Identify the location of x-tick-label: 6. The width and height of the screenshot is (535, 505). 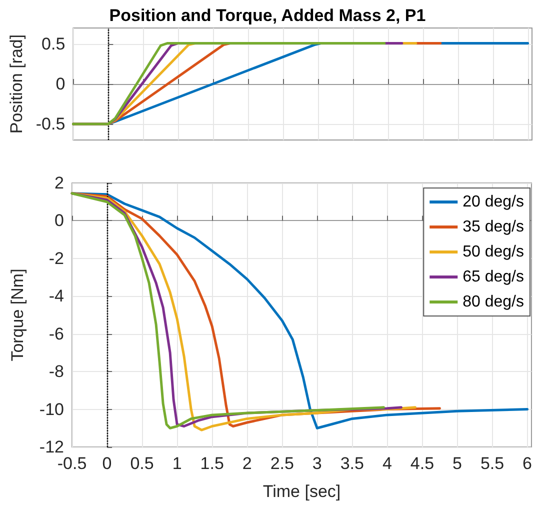
(527, 463).